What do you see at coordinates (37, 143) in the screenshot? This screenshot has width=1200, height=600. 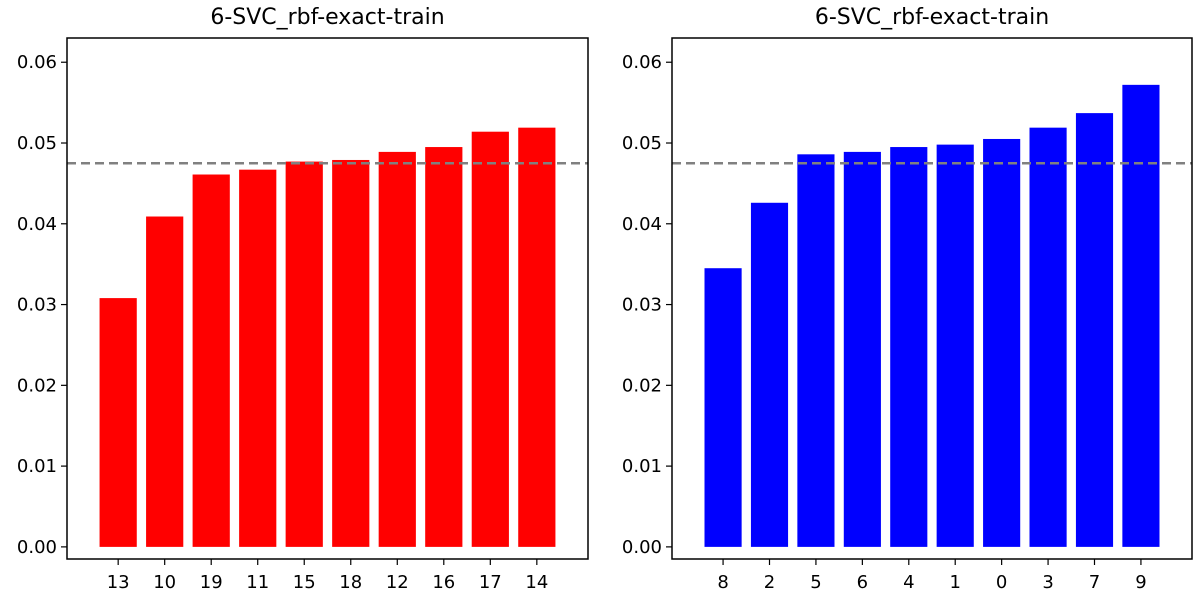 I see `left-y-tick-label: 0.05` at bounding box center [37, 143].